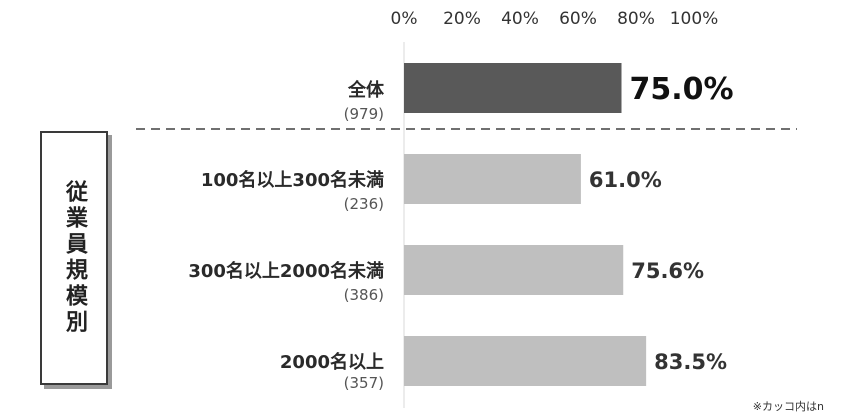  I want to click on x-tick-label: 100%, so click(694, 19).